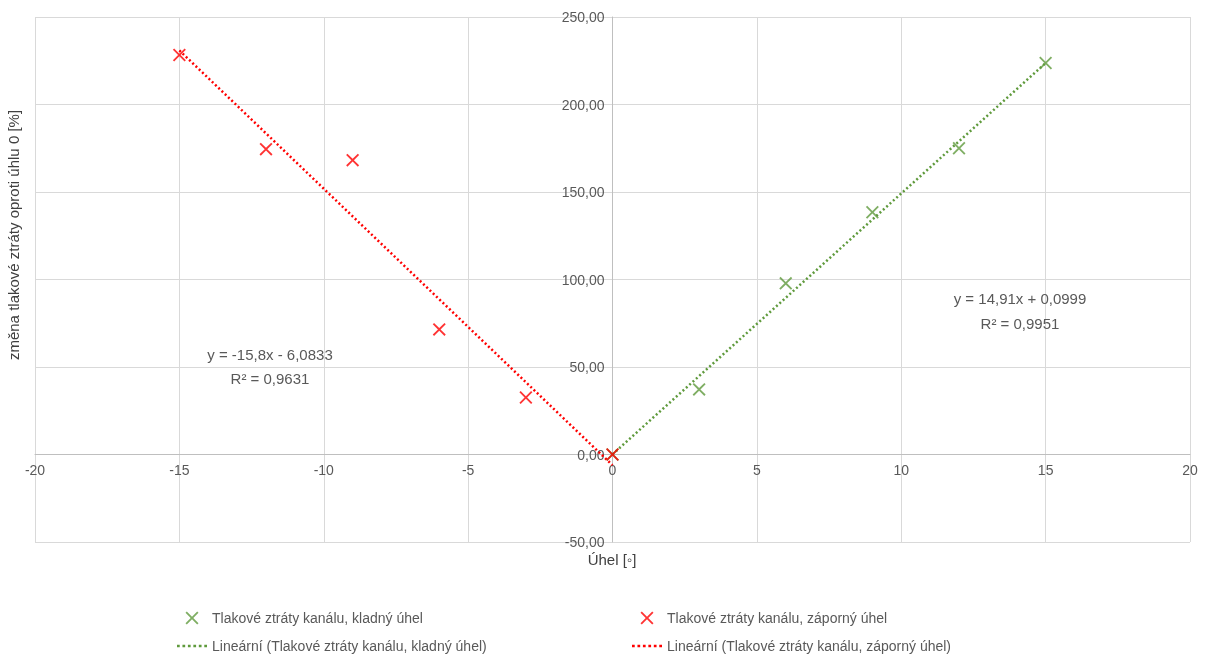 The height and width of the screenshot is (666, 1213). Describe the element at coordinates (35, 469) in the screenshot. I see `x-tick-label: -20` at that location.